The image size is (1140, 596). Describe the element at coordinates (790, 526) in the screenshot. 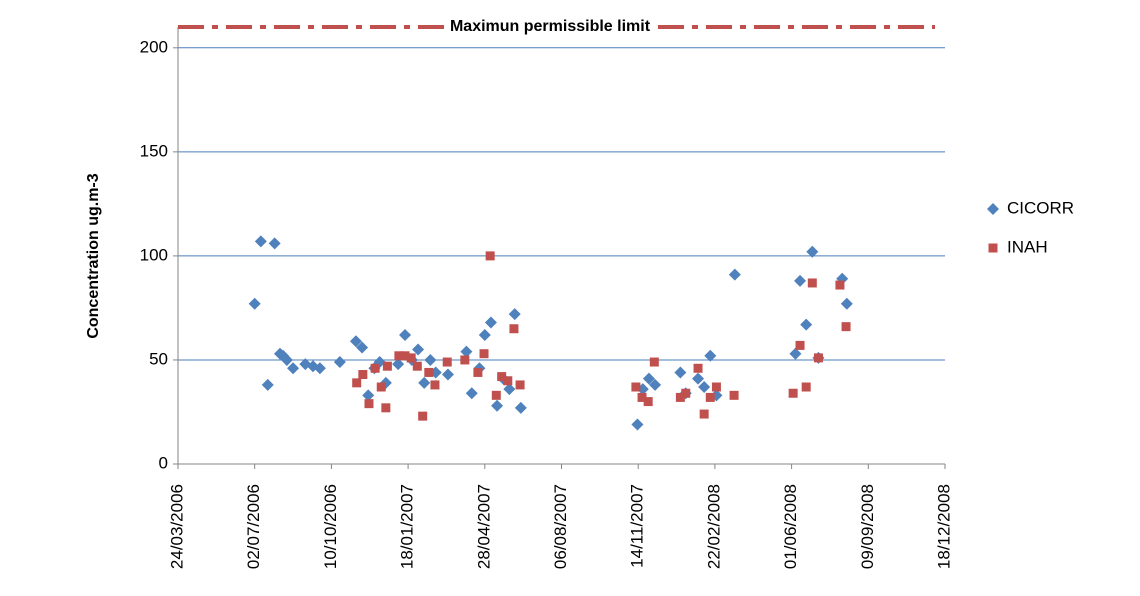

I see `x-tick-label: 01/06/2008` at that location.